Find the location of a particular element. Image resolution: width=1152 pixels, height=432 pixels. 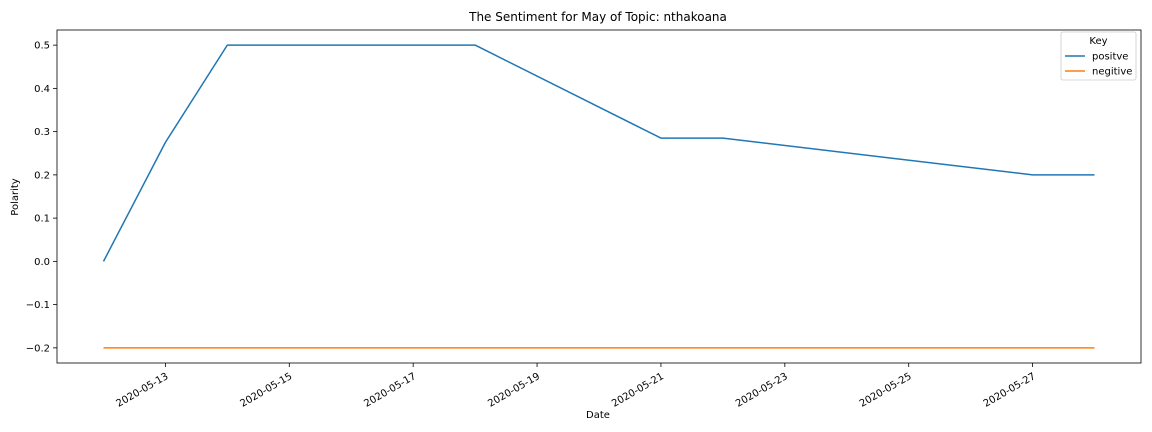

legend: Key positve negitive is located at coordinates (1098, 56).